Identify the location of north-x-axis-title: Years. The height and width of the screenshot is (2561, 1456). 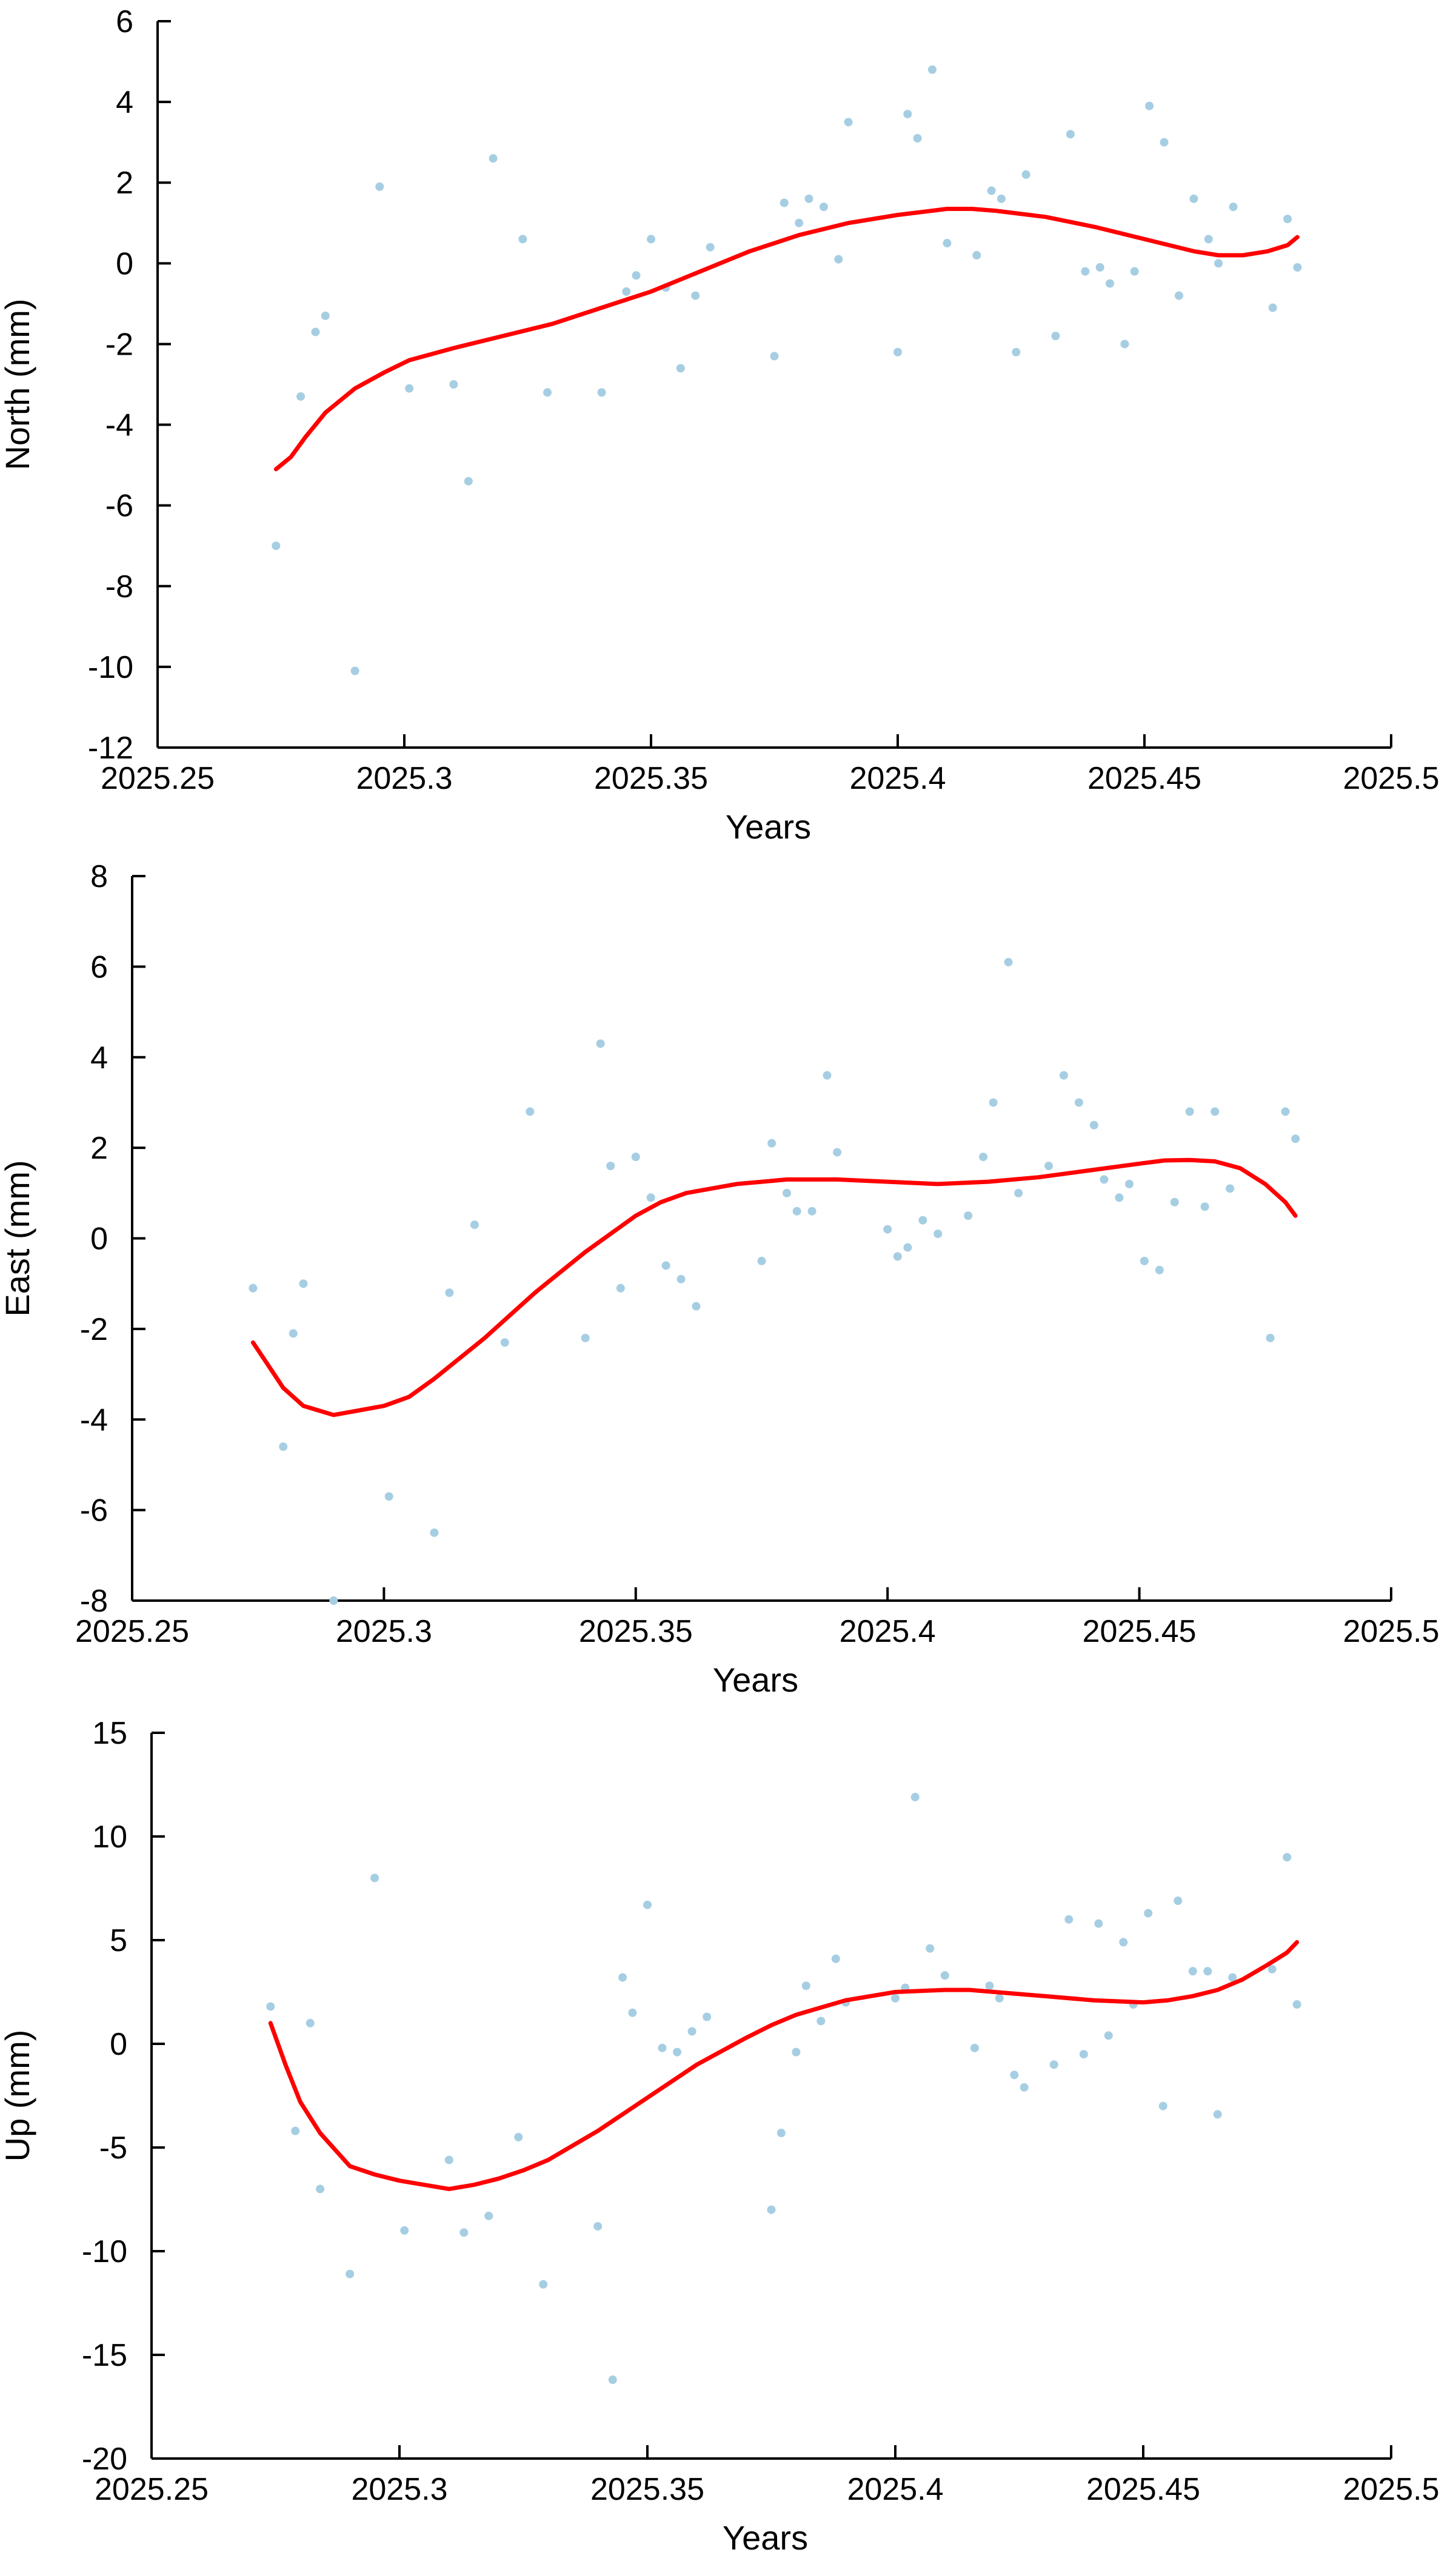
(768, 827).